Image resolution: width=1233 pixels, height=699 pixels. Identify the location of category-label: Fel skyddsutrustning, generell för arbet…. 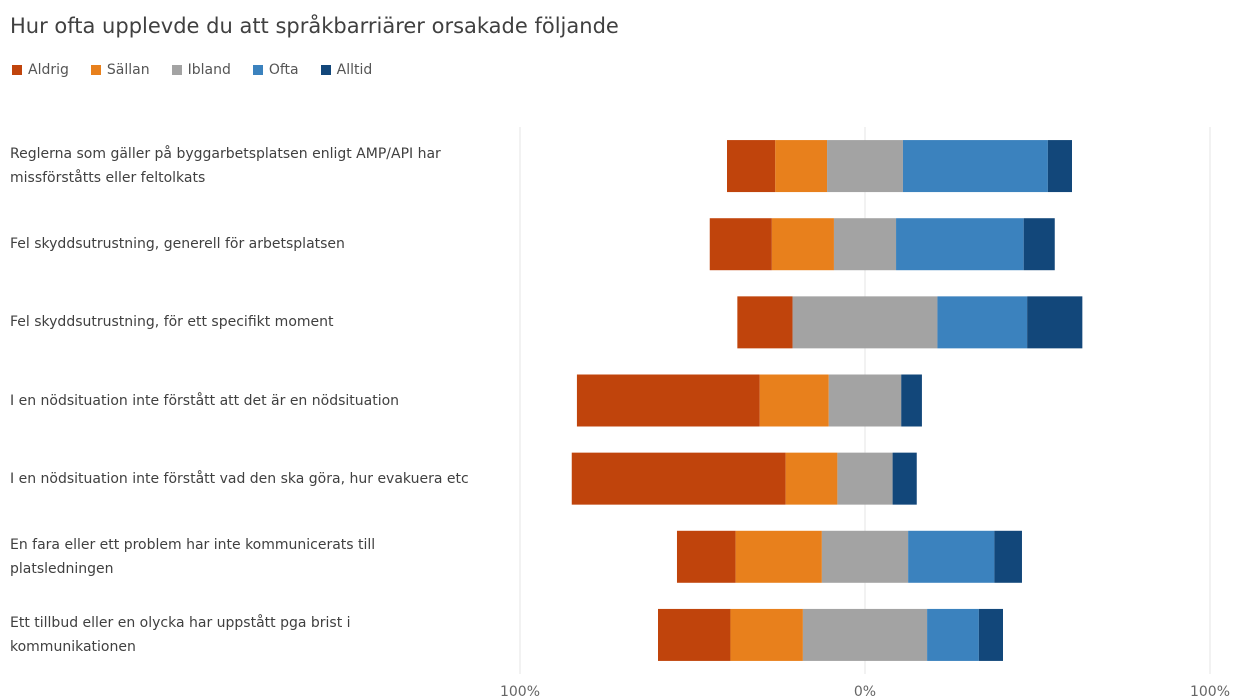
(177, 244).